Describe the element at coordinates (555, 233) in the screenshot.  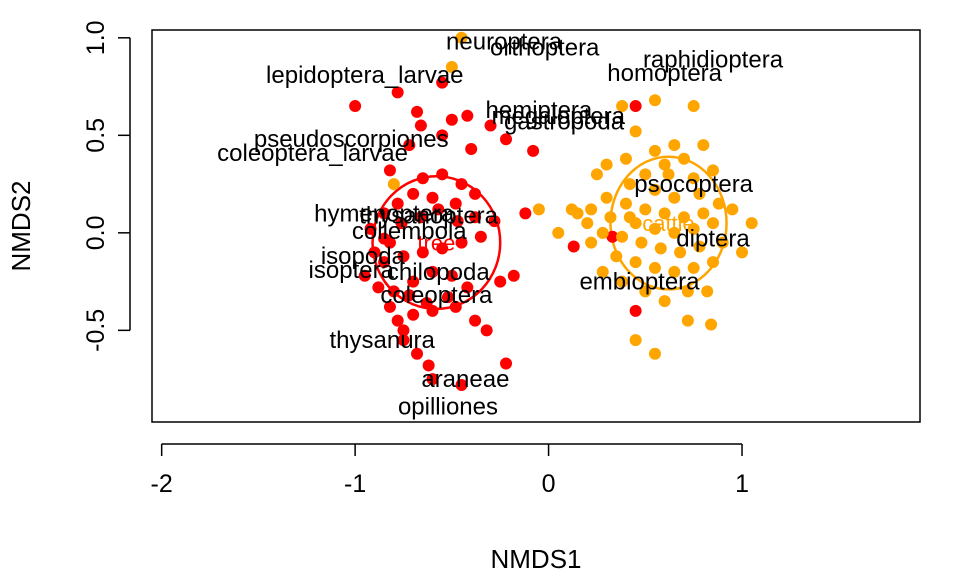
I see `group-centroid-labels: tree cattle` at that location.